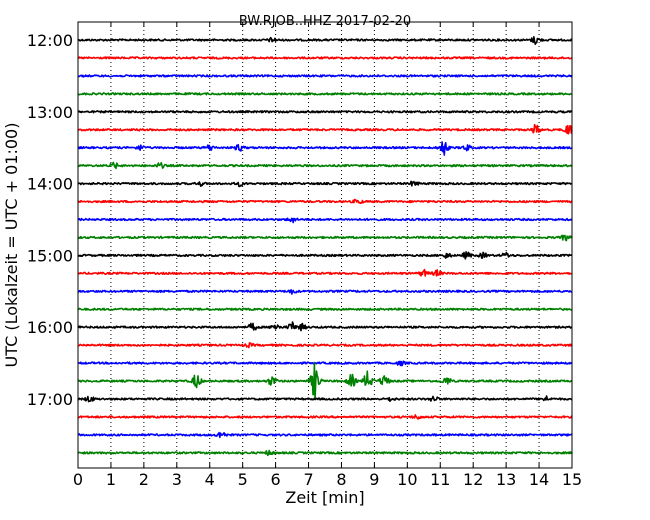 This screenshot has height=520, width=650. Describe the element at coordinates (341, 479) in the screenshot. I see `x-tick-label: 8` at that location.